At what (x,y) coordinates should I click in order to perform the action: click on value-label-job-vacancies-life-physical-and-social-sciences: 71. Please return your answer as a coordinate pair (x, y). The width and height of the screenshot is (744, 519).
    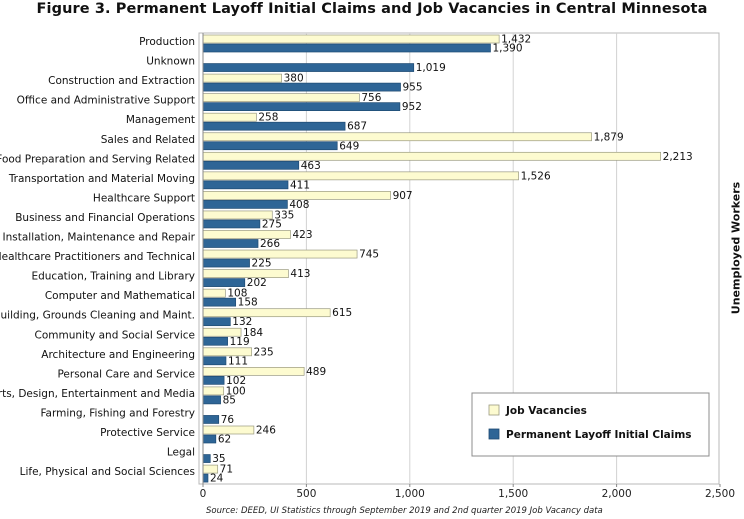
    Looking at the image, I should click on (226, 470).